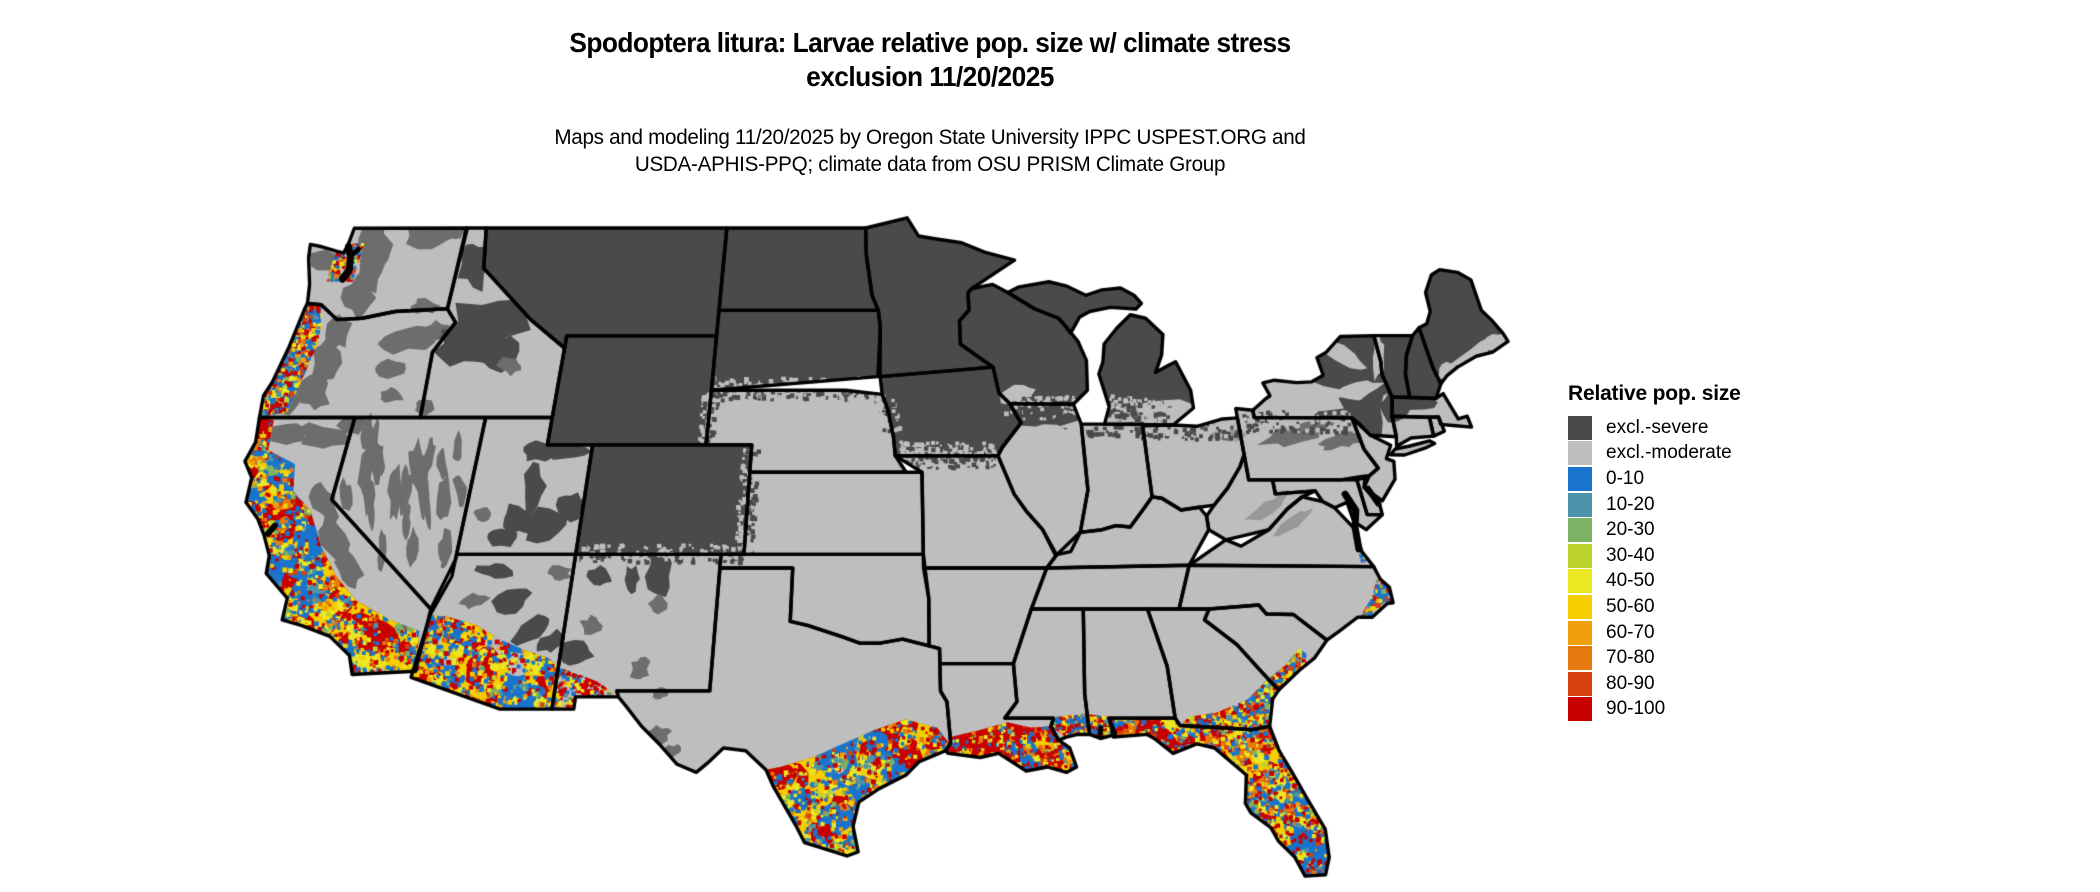  I want to click on legend-label: 30-40, so click(1630, 555).